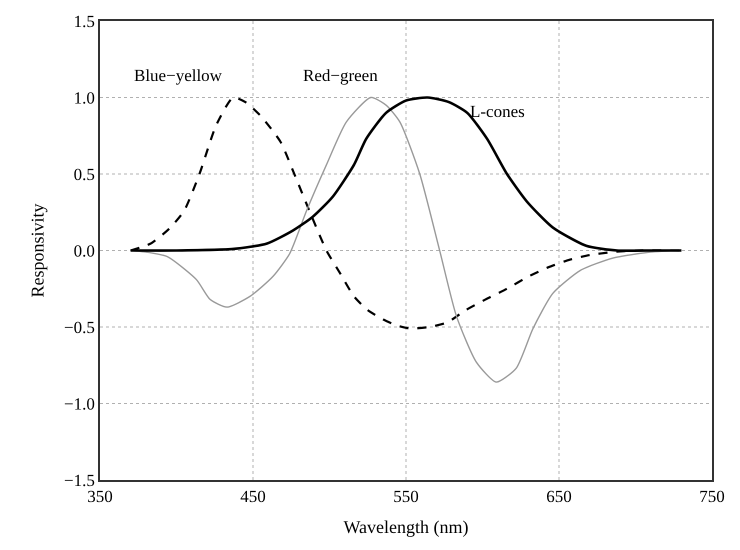 This screenshot has width=740, height=550. What do you see at coordinates (406, 496) in the screenshot?
I see `x-tick-label: 550` at bounding box center [406, 496].